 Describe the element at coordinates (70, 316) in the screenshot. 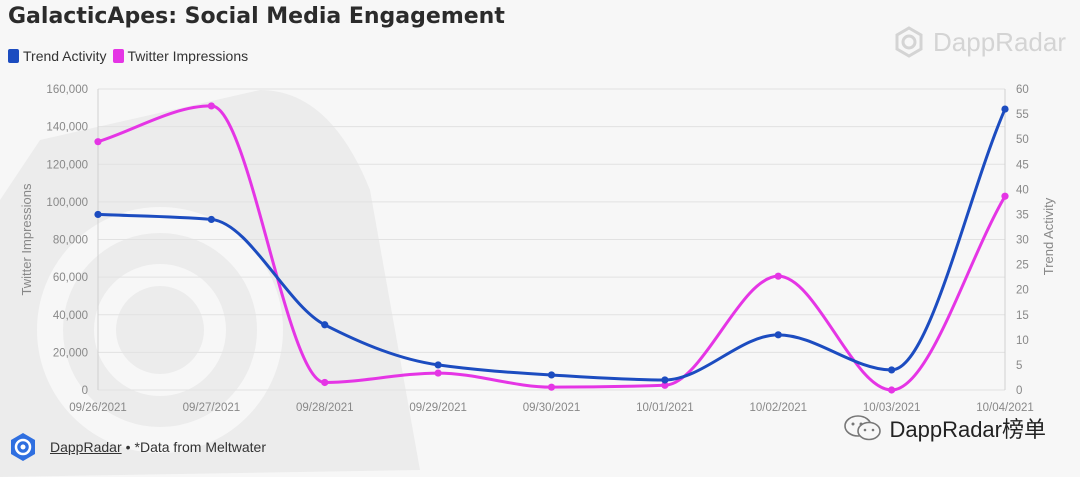

I see `y-left-tick-label: 40,000` at that location.